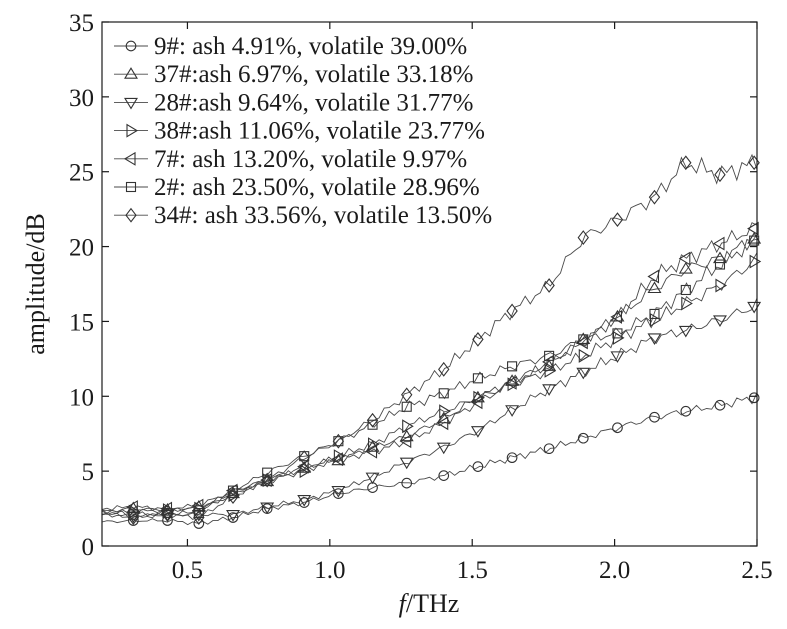  What do you see at coordinates (81, 397) in the screenshot?
I see `y-tick-label: 10` at bounding box center [81, 397].